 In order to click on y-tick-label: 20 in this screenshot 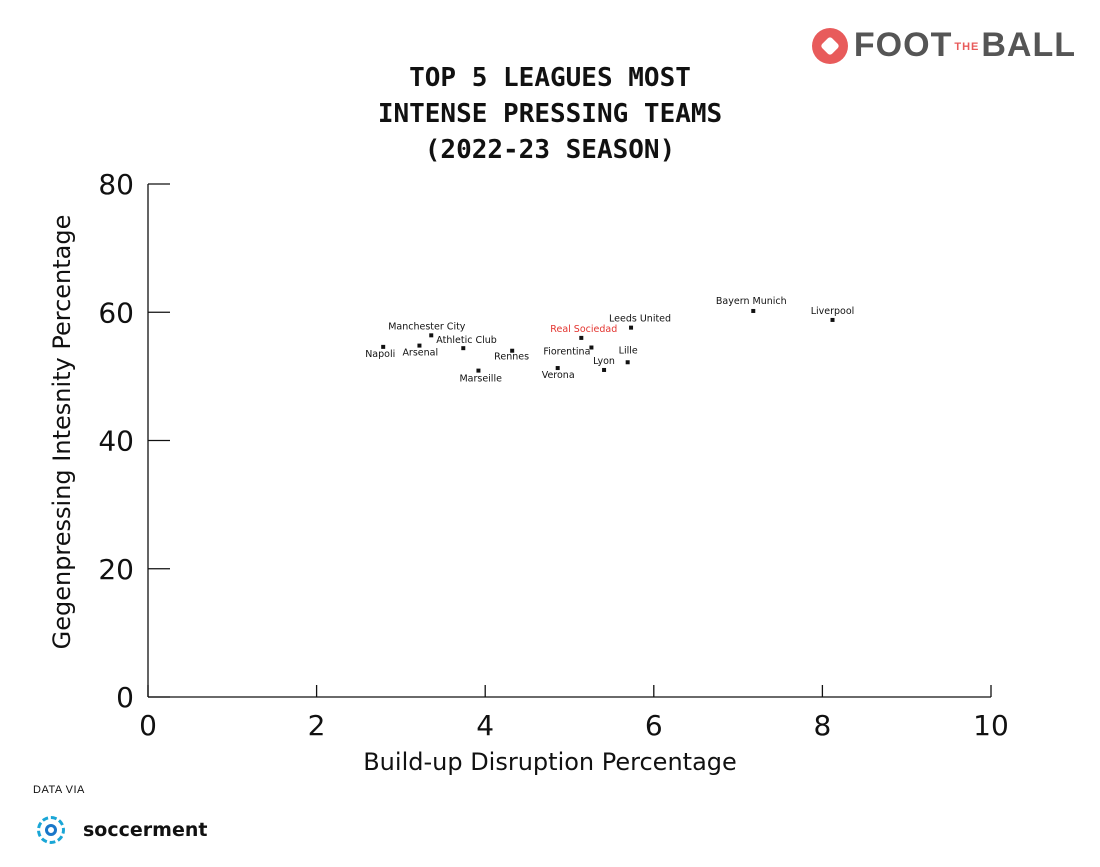, I will do `click(116, 569)`.